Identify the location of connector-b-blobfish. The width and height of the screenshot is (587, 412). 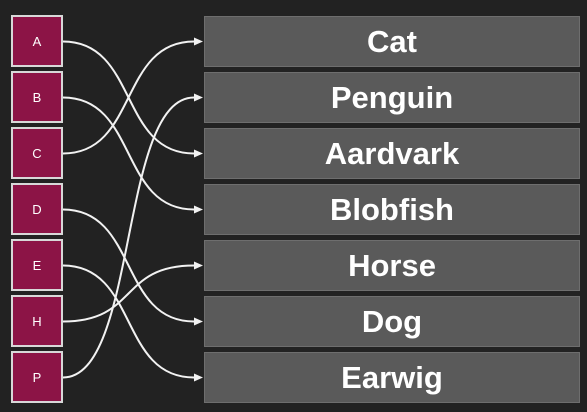
(128, 153).